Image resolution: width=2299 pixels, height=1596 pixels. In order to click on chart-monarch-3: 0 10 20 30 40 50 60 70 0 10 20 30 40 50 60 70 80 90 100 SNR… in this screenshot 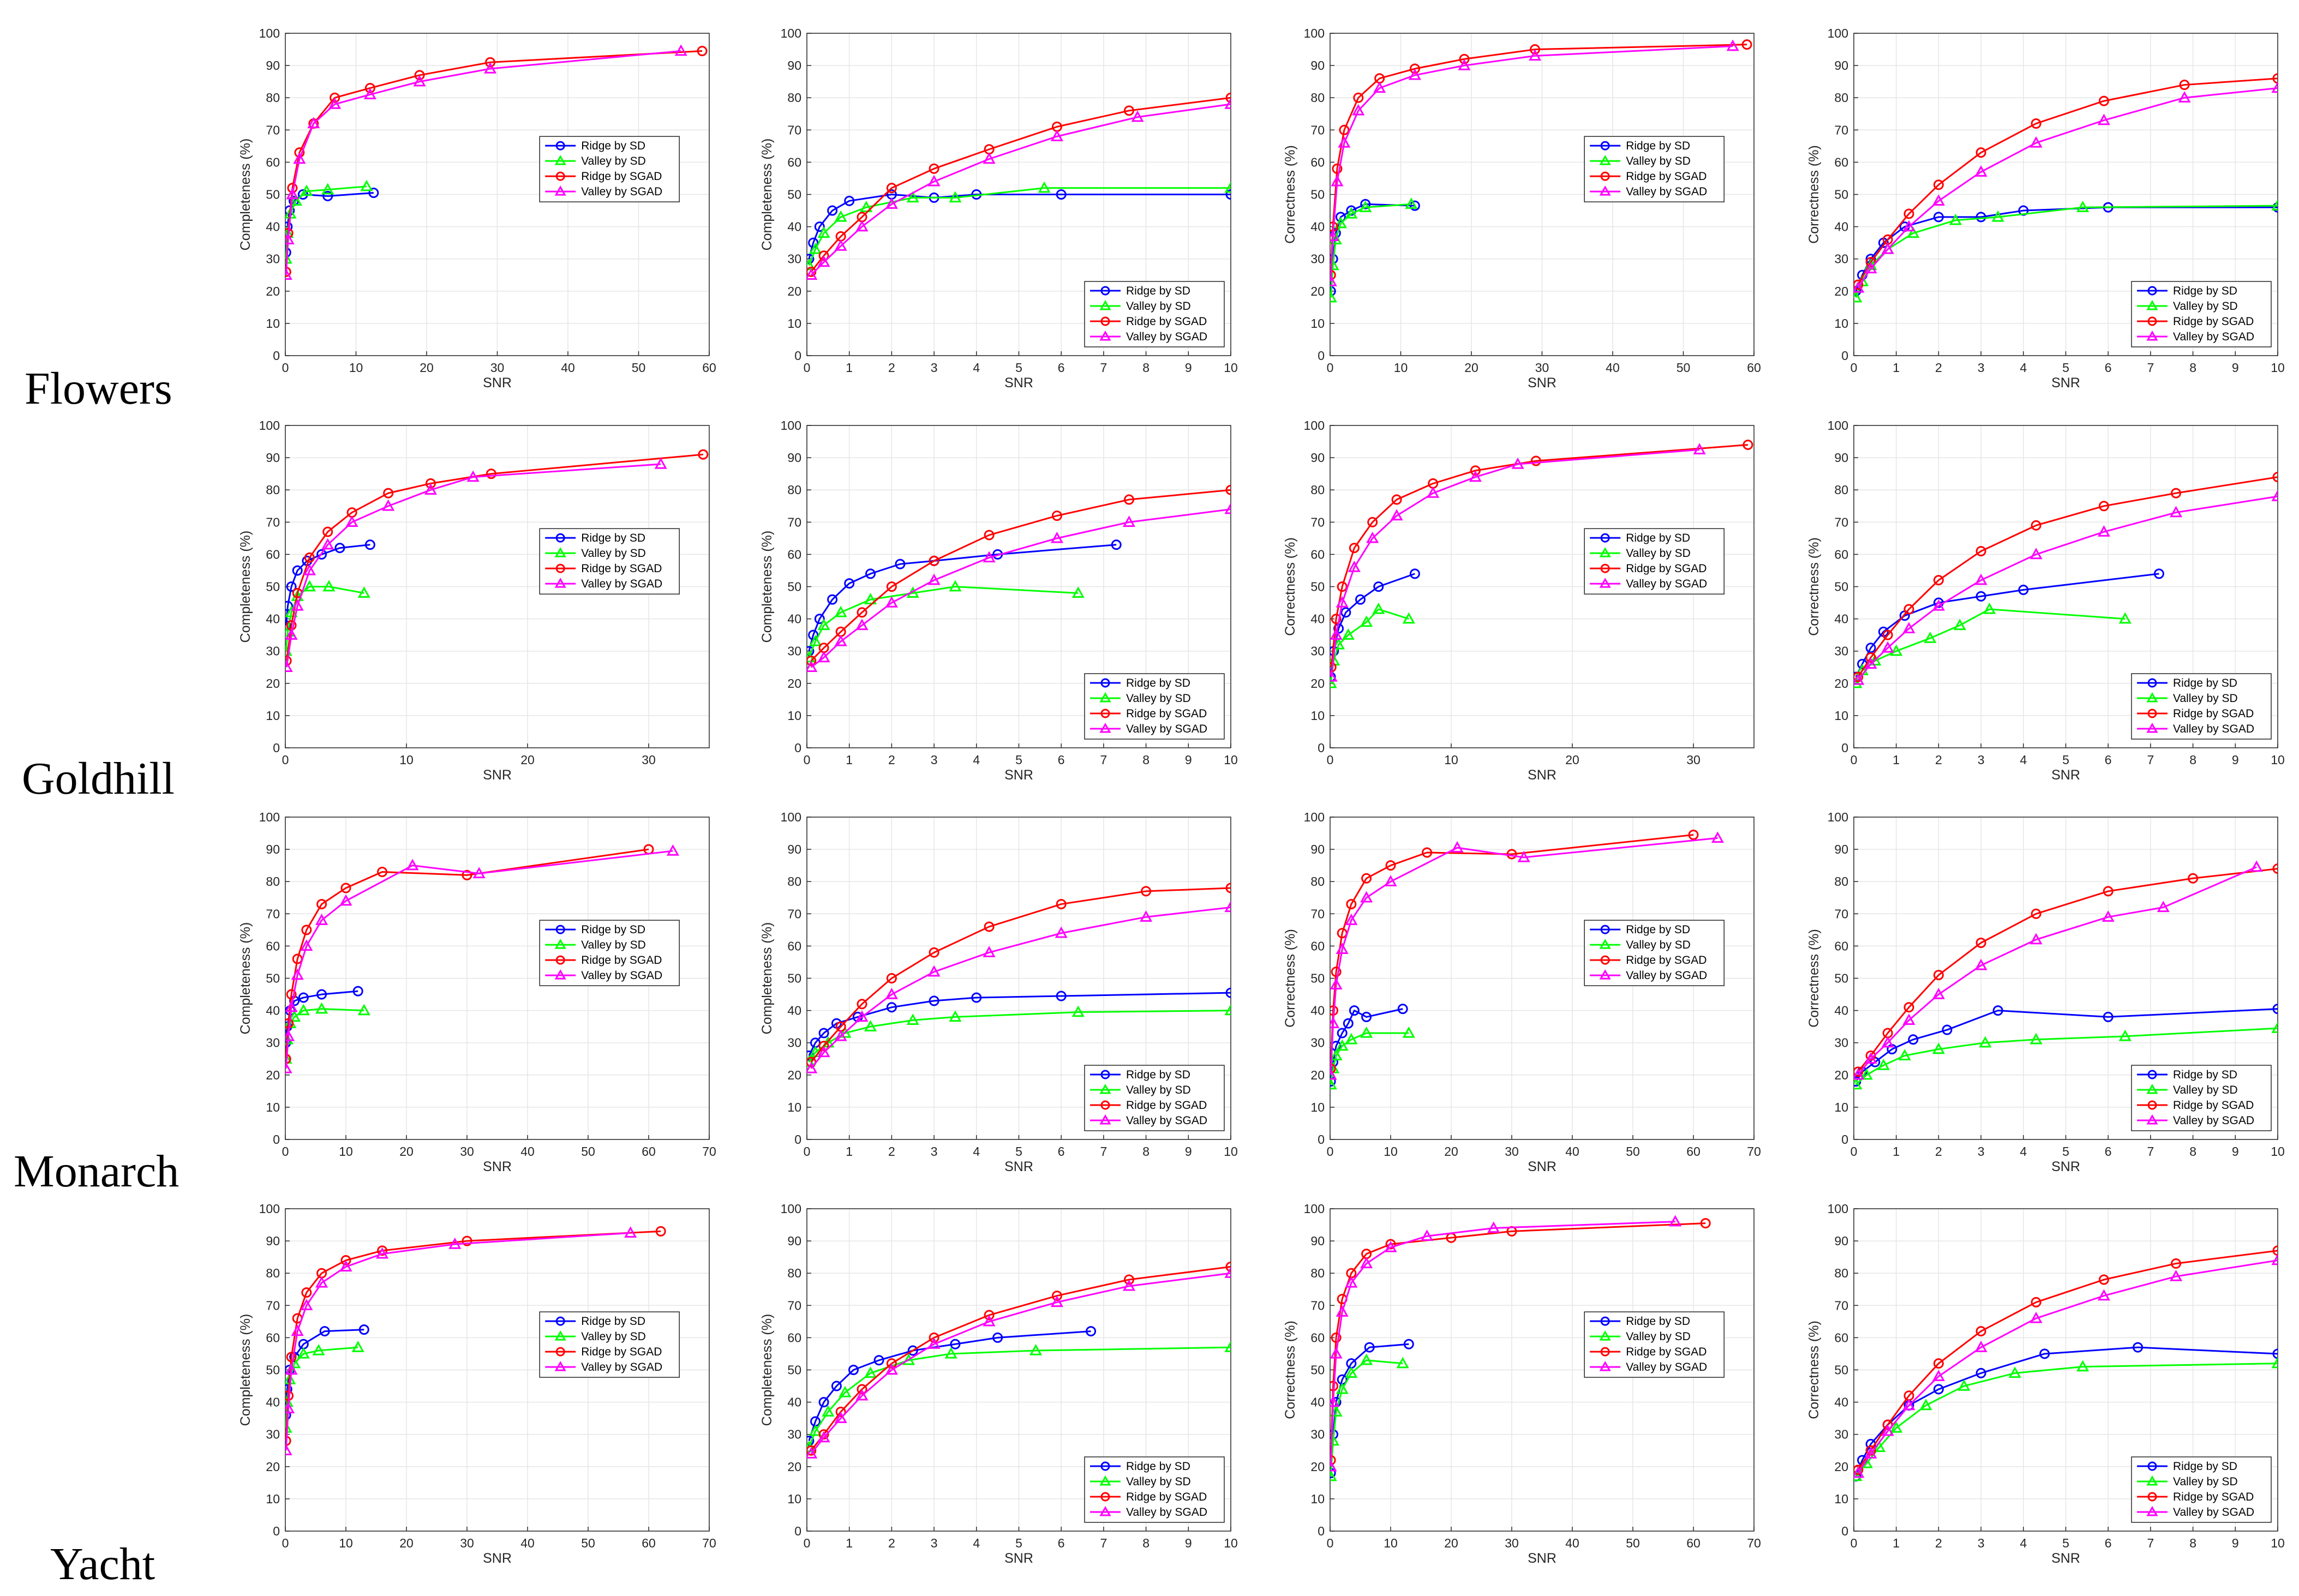, I will do `click(1522, 992)`.